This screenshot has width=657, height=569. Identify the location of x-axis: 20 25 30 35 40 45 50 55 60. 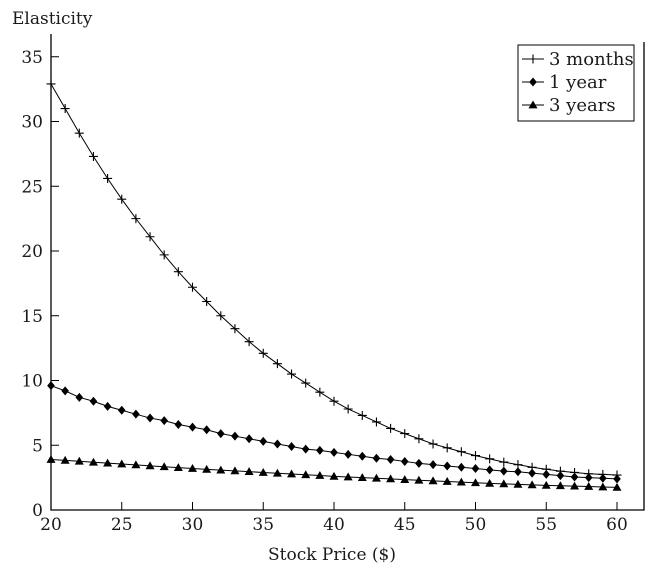
(334, 518).